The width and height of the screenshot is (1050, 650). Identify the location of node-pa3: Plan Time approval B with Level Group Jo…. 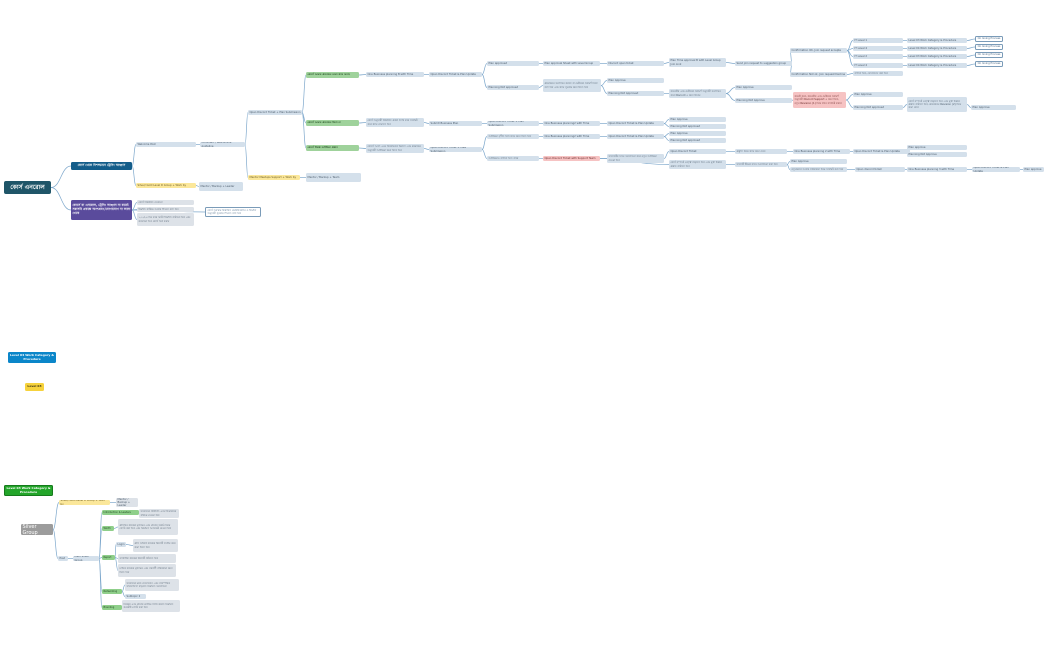
(697, 62).